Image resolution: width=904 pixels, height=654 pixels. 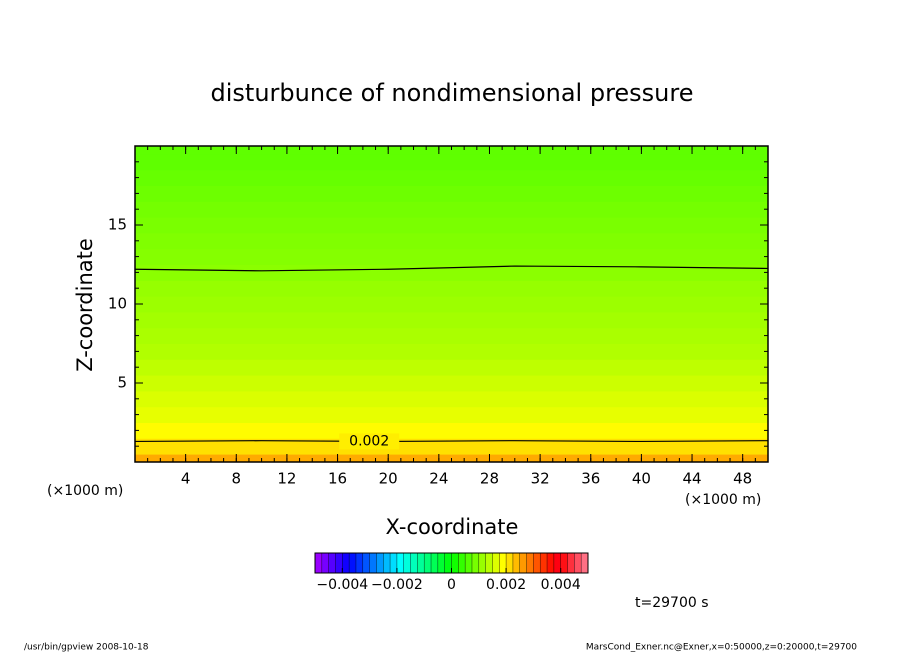 I want to click on colorbar-tick-label: 0, so click(x=451, y=585).